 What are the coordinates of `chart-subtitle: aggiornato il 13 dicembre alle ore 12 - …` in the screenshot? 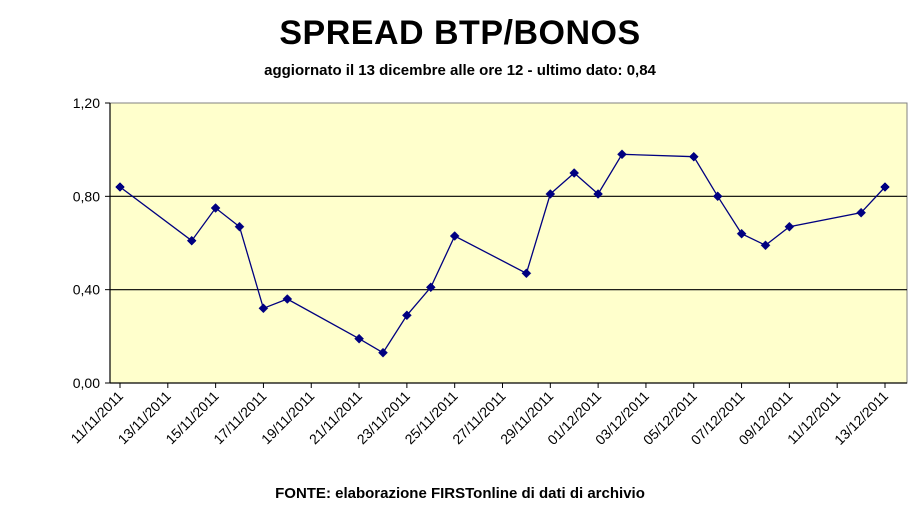 It's located at (460, 70).